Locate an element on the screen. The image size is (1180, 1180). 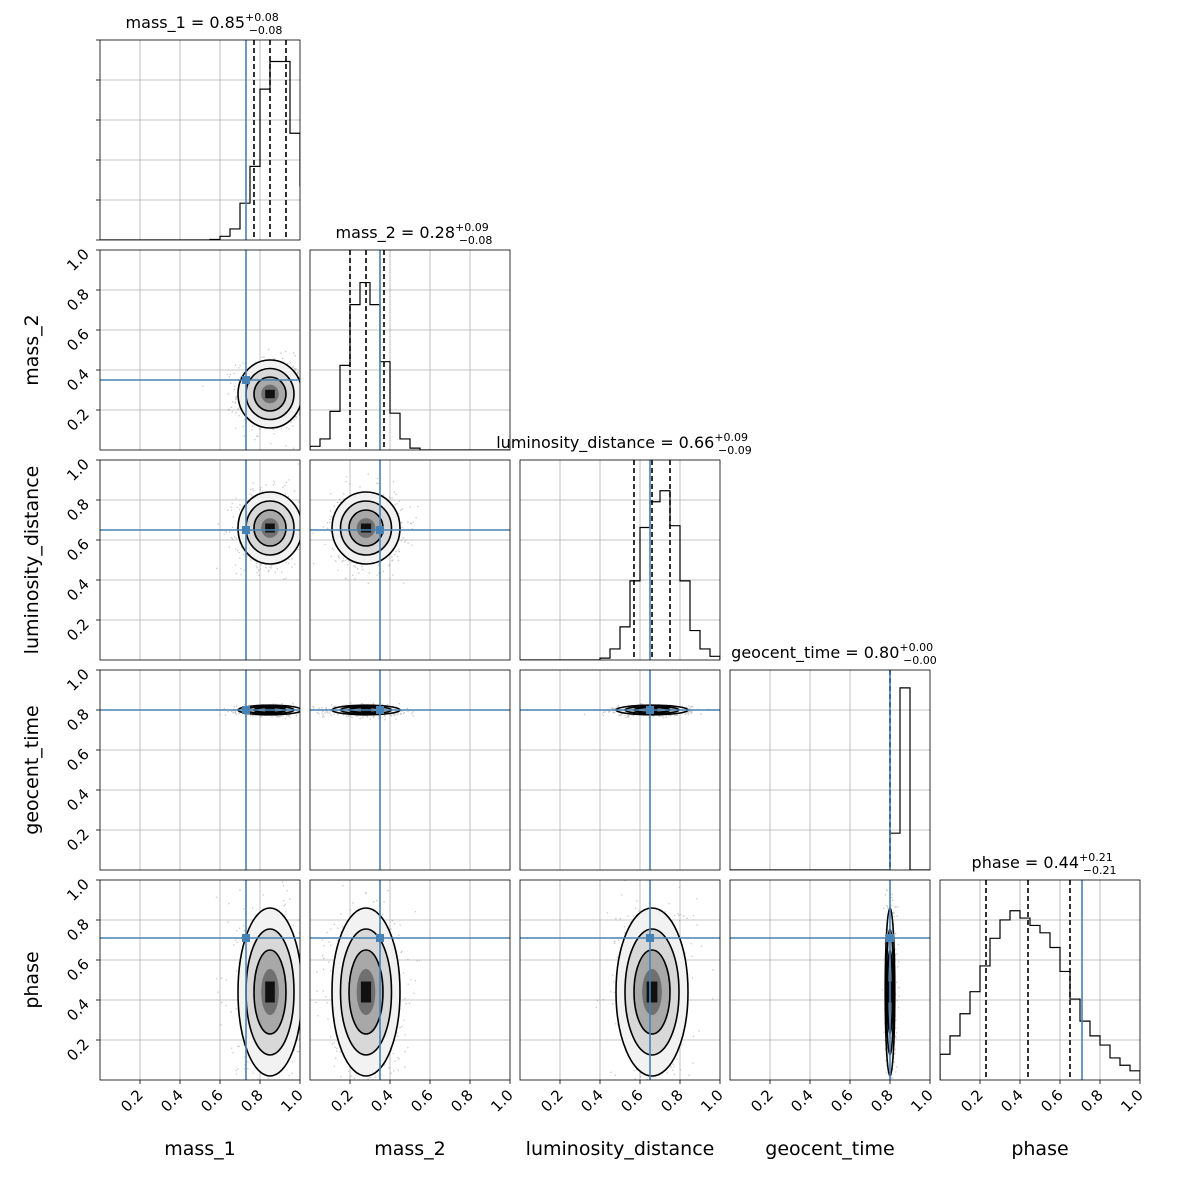
panel-geocent_time-geocent_time is located at coordinates (830, 770).